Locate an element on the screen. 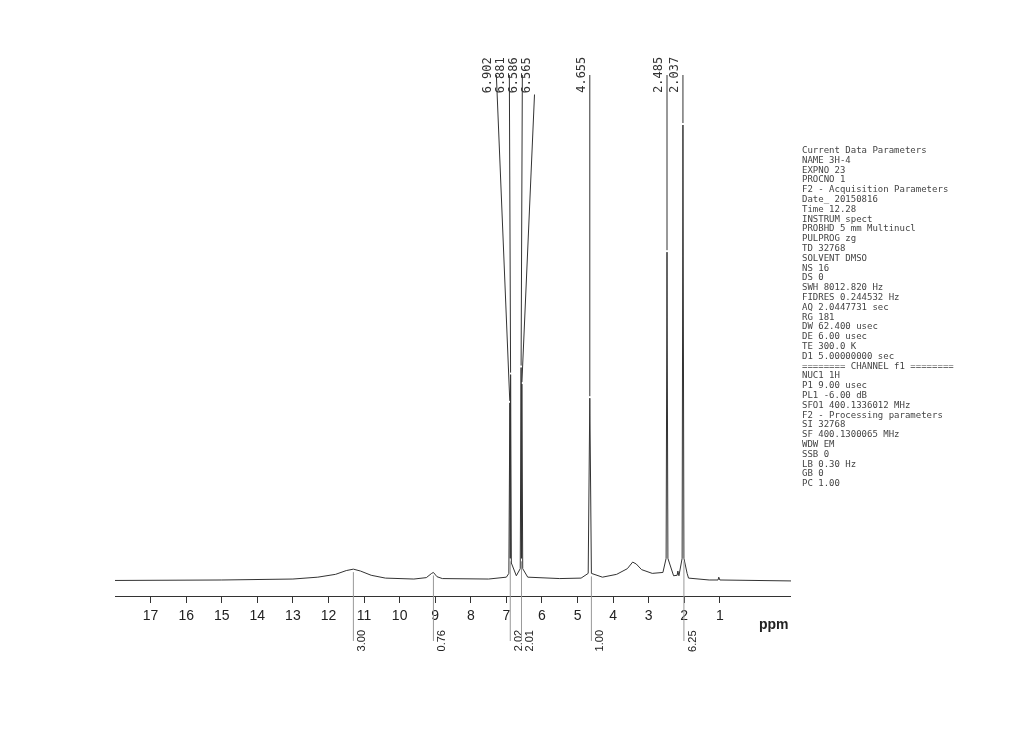 This screenshot has width=1021, height=731. annotation: 0.76 is located at coordinates (441, 641).